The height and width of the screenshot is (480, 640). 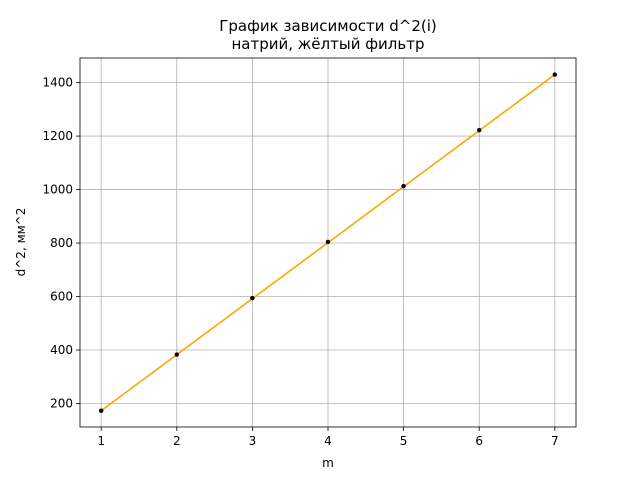 I want to click on y-tick-label: 1200, so click(x=57, y=136).